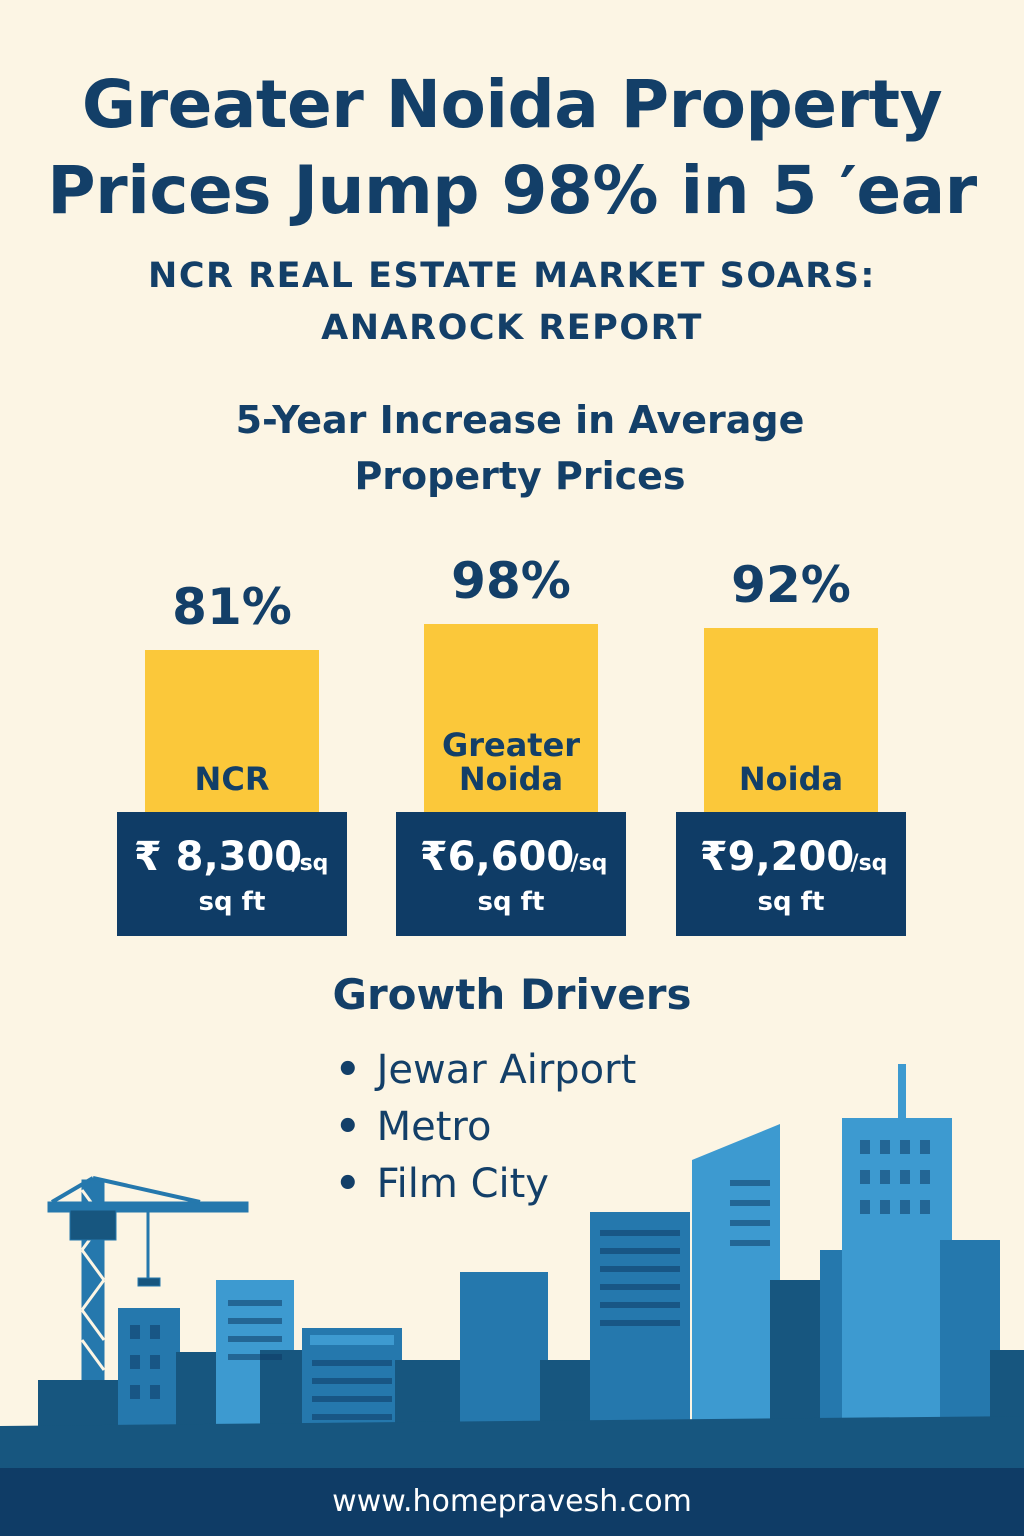 The width and height of the screenshot is (1024, 1536). Describe the element at coordinates (511, 581) in the screenshot. I see `data-label: 98%` at that location.